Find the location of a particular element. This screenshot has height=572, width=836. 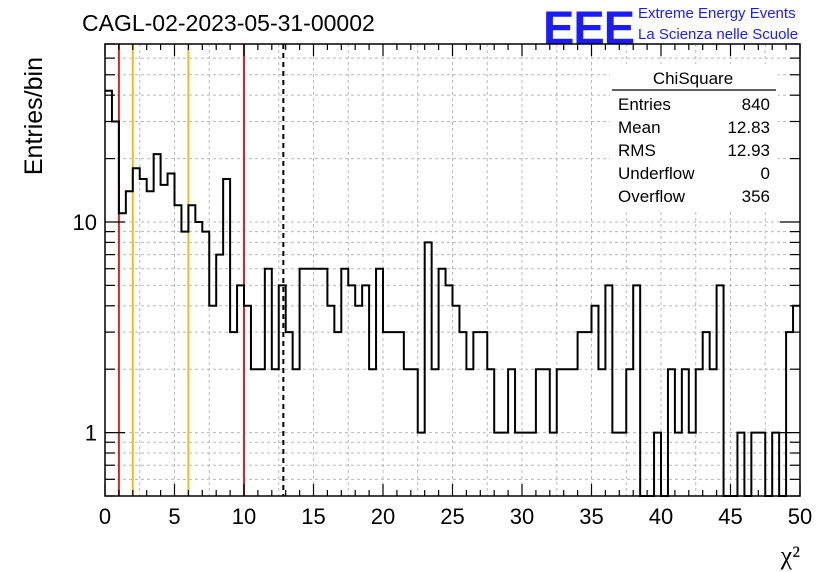

x-tick-label: 25 is located at coordinates (452, 516).